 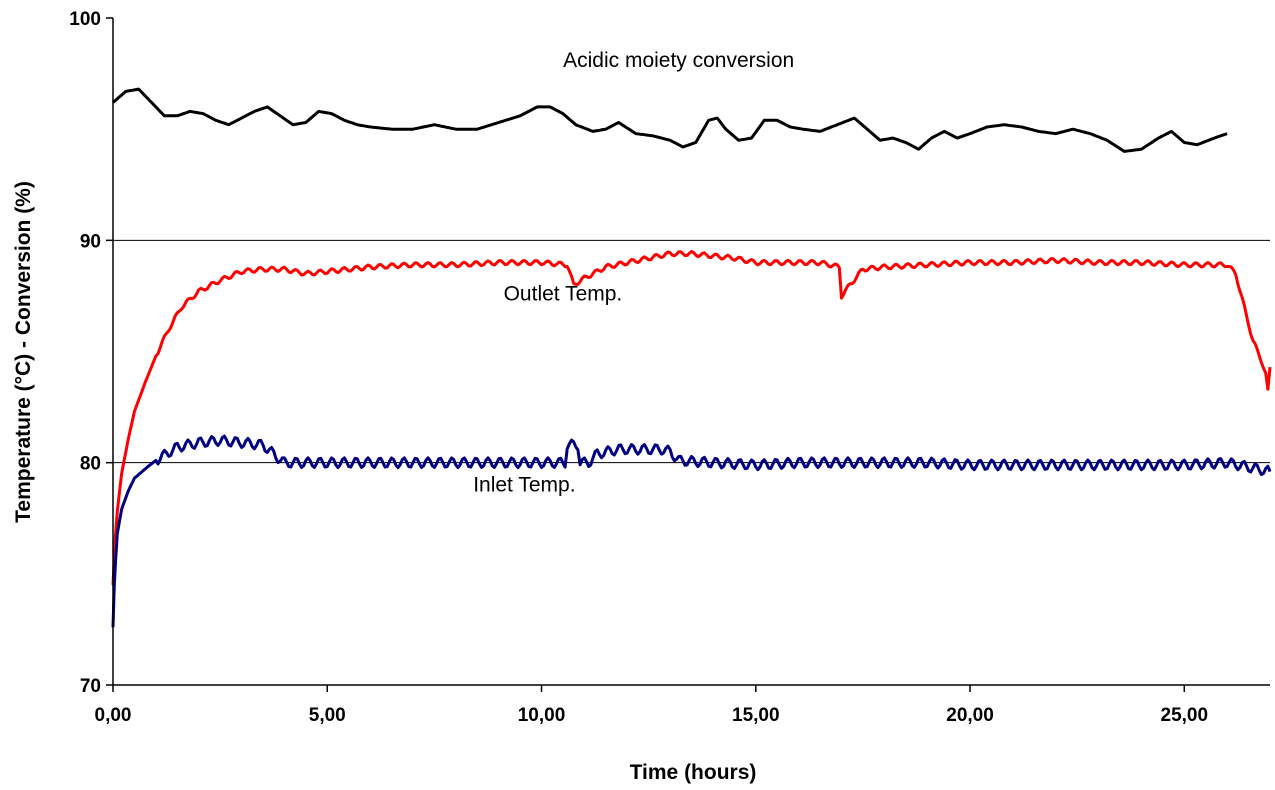 What do you see at coordinates (652, 705) in the screenshot?
I see `x-ticks: 0,00 5,00 10,00 15,00 20,00 25,00` at bounding box center [652, 705].